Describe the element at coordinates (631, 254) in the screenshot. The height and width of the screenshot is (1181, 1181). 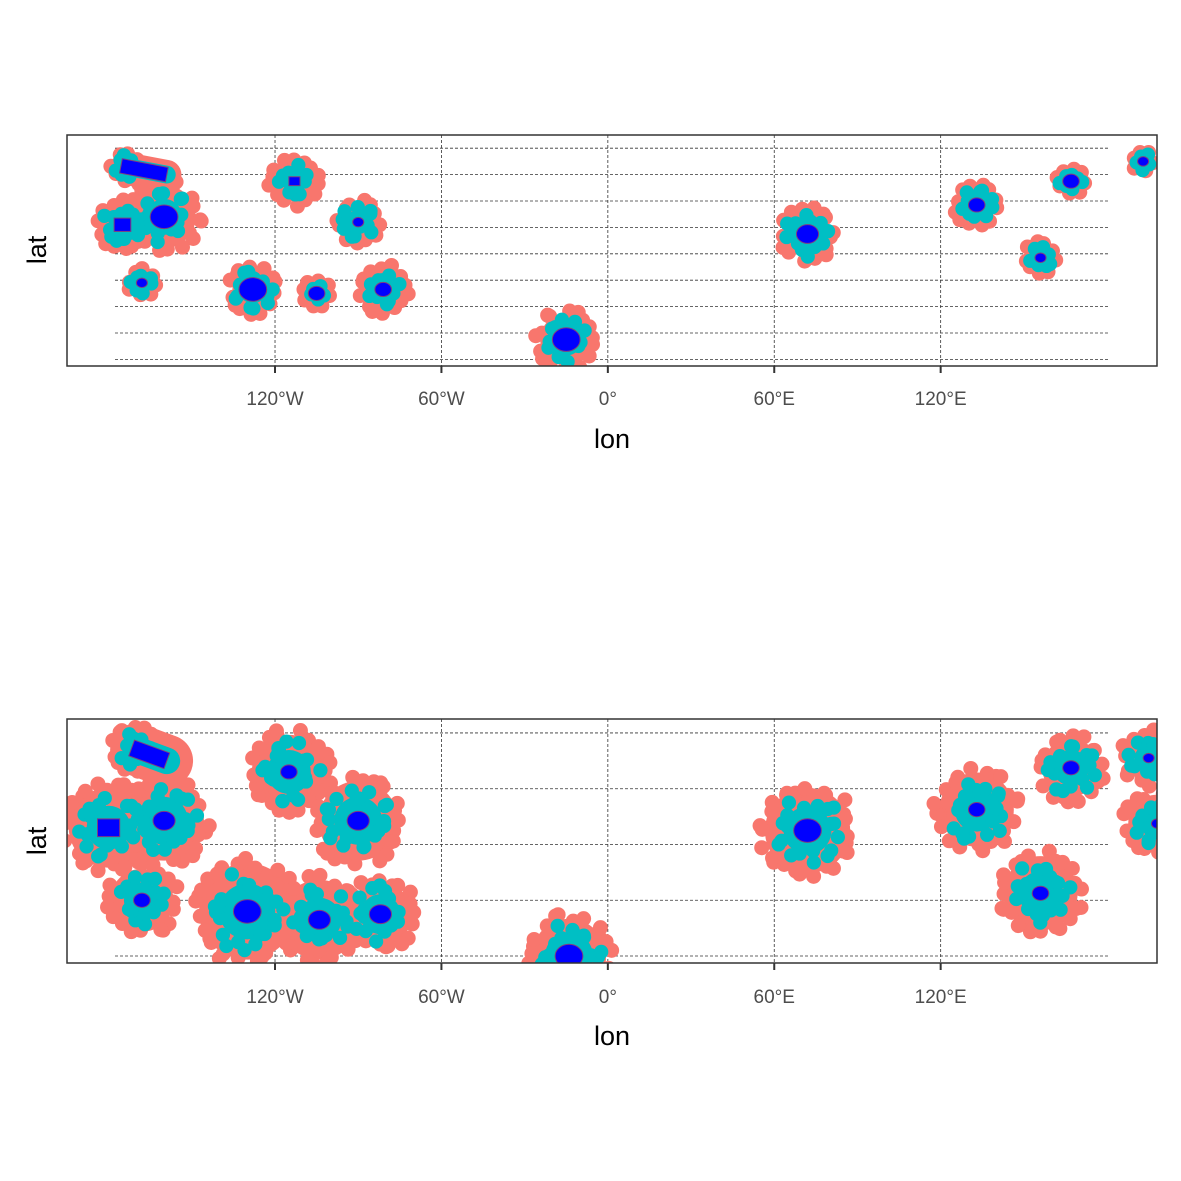
I see `core-polygon-layer` at that location.